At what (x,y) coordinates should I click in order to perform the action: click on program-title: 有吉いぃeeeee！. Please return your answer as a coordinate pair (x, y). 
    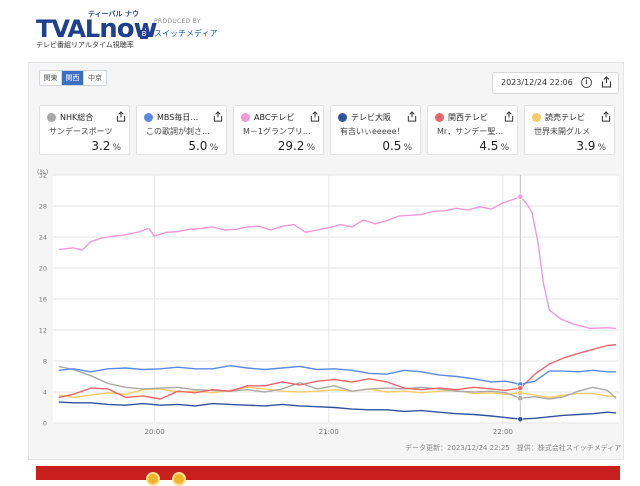
    Looking at the image, I should click on (372, 131).